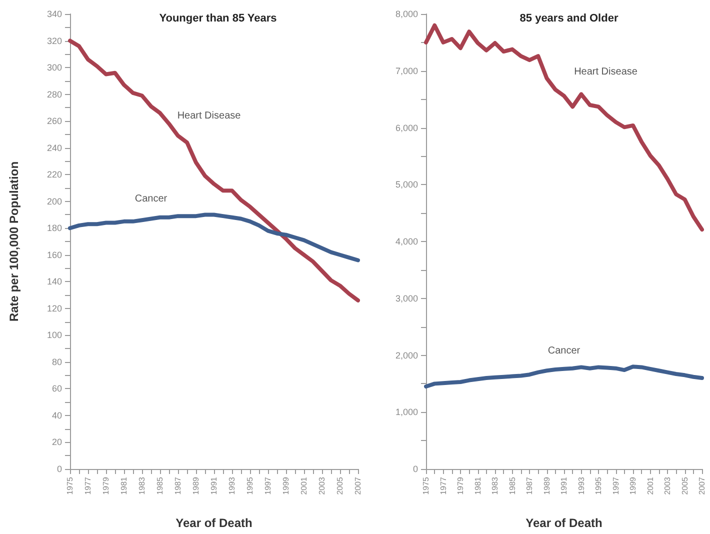 This screenshot has width=710, height=534. What do you see at coordinates (54, 94) in the screenshot?
I see `y-tick-label: 280` at bounding box center [54, 94].